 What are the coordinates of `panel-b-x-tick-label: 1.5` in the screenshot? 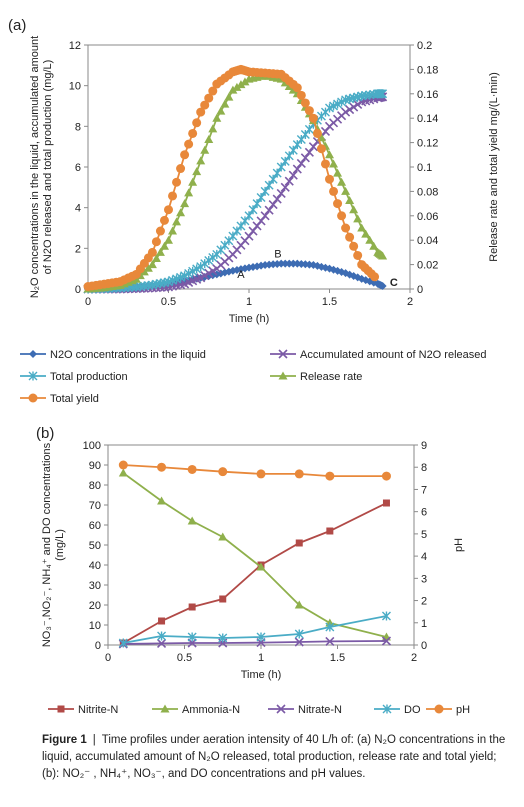 It's located at (337, 658).